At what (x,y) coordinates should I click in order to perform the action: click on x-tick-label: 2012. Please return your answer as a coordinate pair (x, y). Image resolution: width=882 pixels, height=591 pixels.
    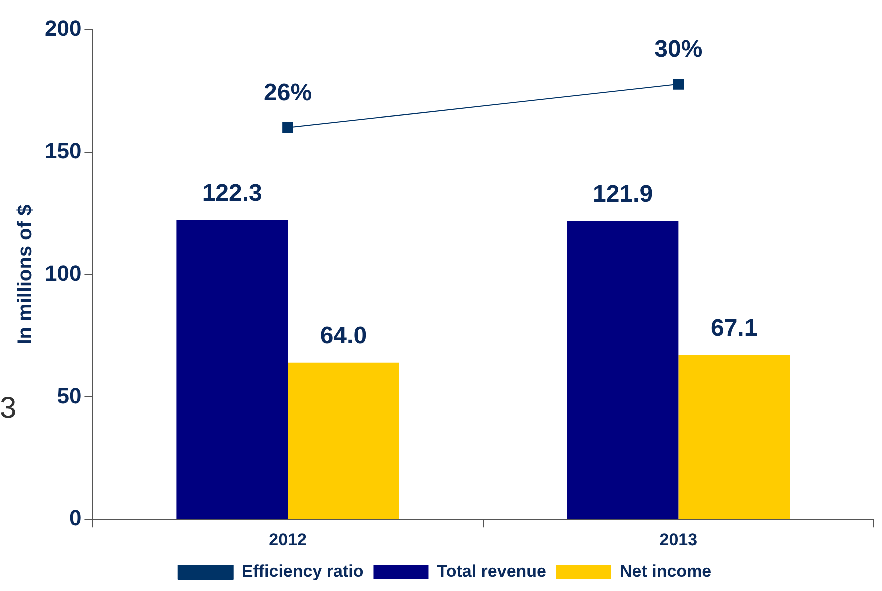
    Looking at the image, I should click on (288, 540).